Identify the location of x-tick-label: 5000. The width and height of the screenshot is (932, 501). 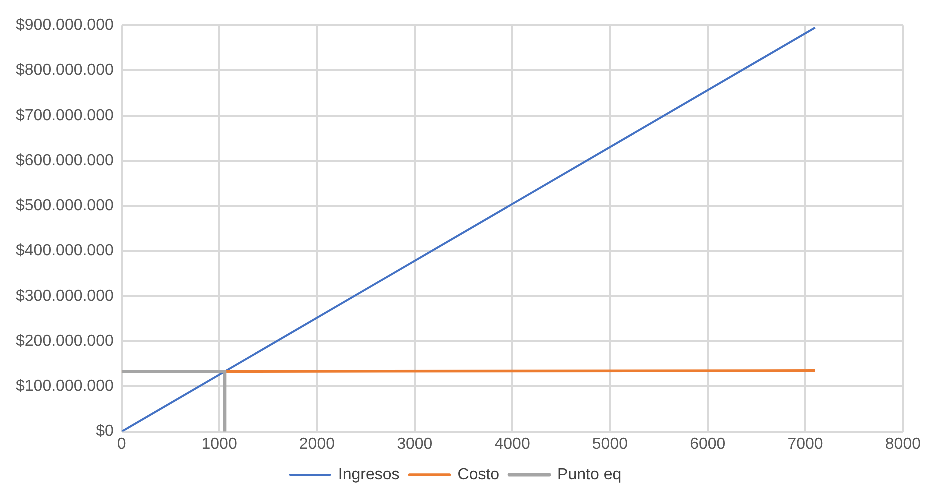
(610, 444).